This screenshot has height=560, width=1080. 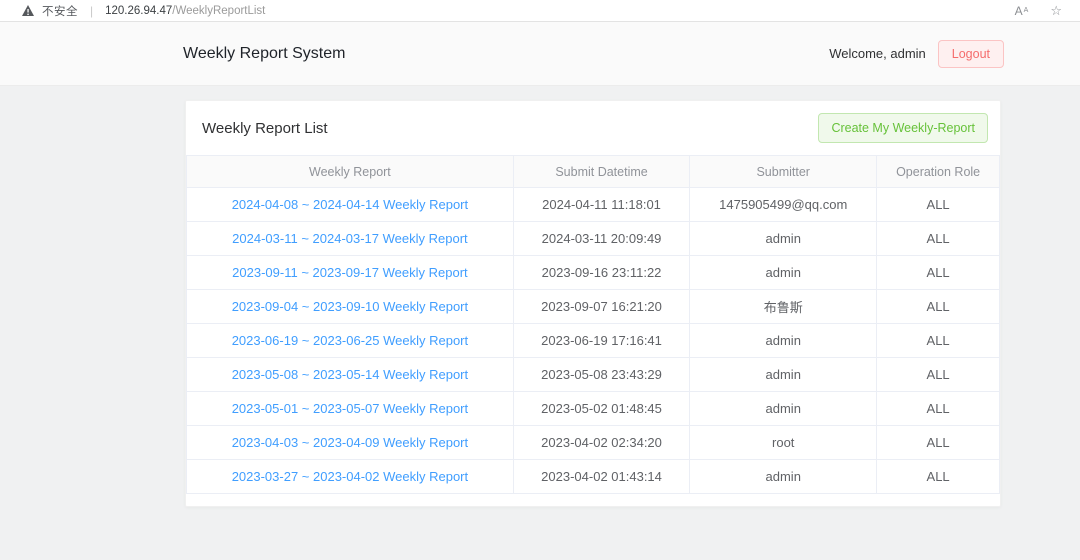 What do you see at coordinates (601, 171) in the screenshot?
I see `column-header-submit-datetime: Submit Datetime` at bounding box center [601, 171].